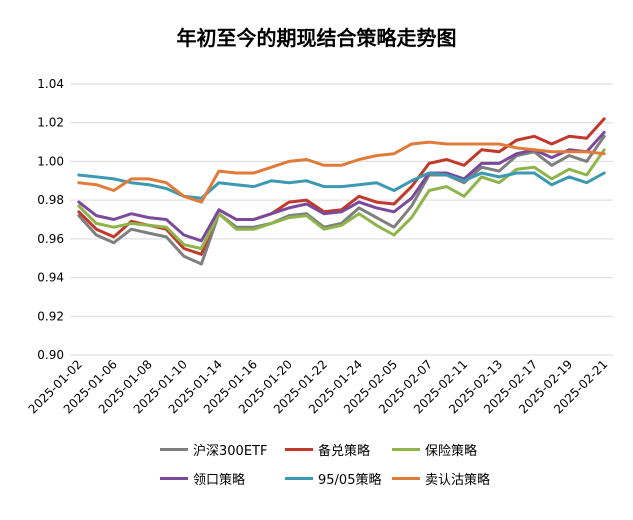 The height and width of the screenshot is (520, 633). I want to click on legend-item-collar: 领口策略, so click(202, 478).